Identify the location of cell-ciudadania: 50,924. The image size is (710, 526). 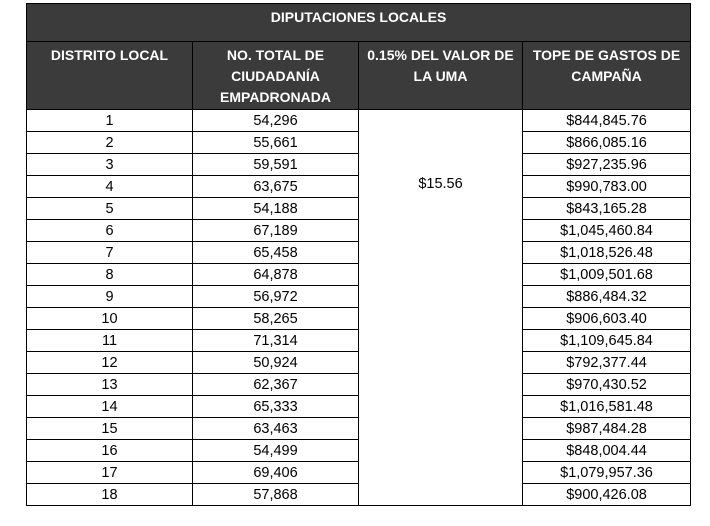
(275, 362).